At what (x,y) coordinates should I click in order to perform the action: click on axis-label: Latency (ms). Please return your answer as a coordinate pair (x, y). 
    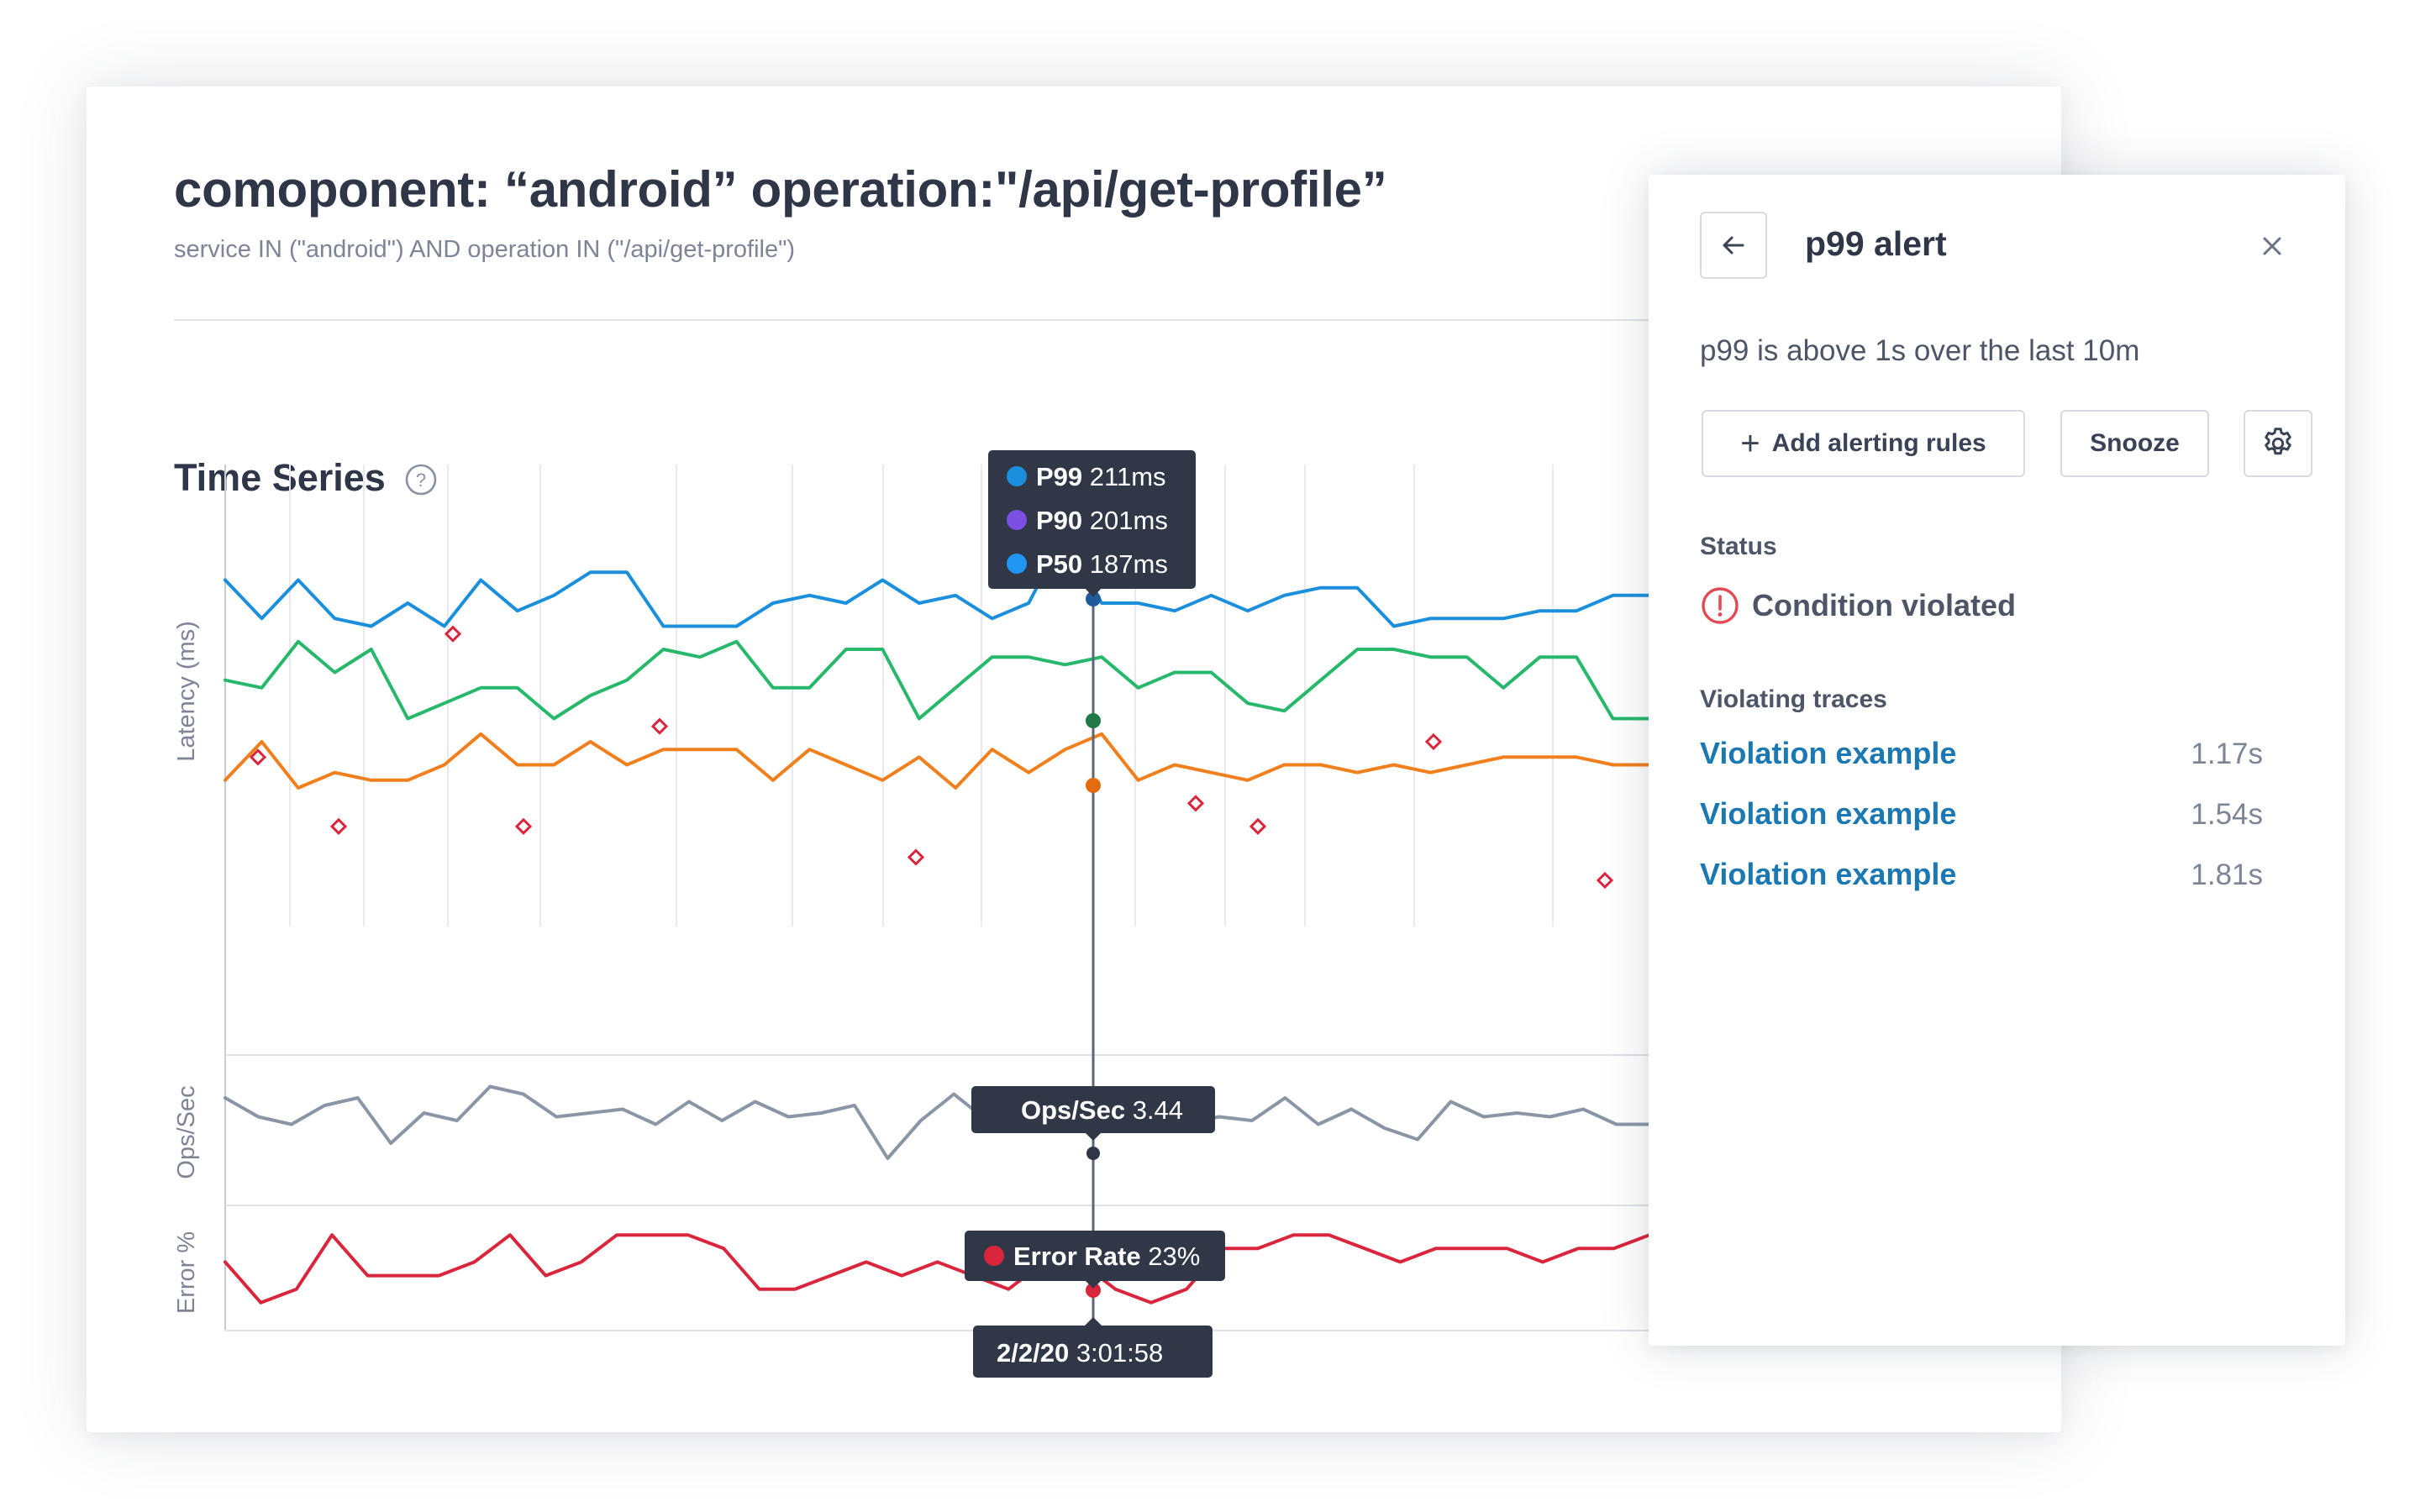
    Looking at the image, I should click on (187, 691).